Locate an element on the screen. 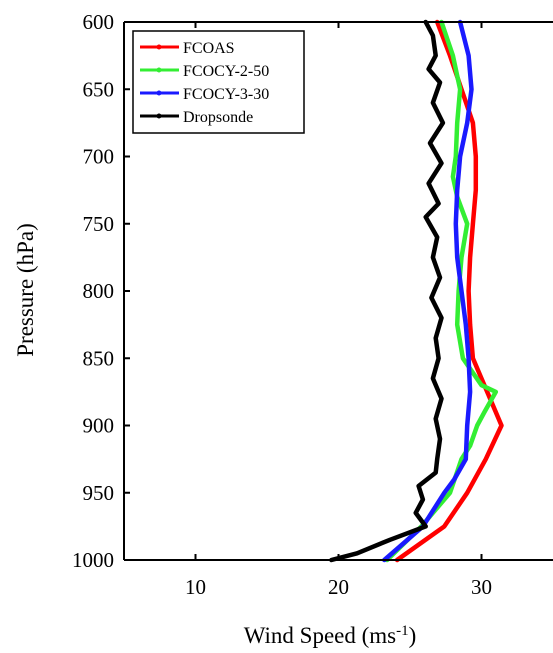 This screenshot has height=653, width=553. x-tick-label: 20 is located at coordinates (338, 587).